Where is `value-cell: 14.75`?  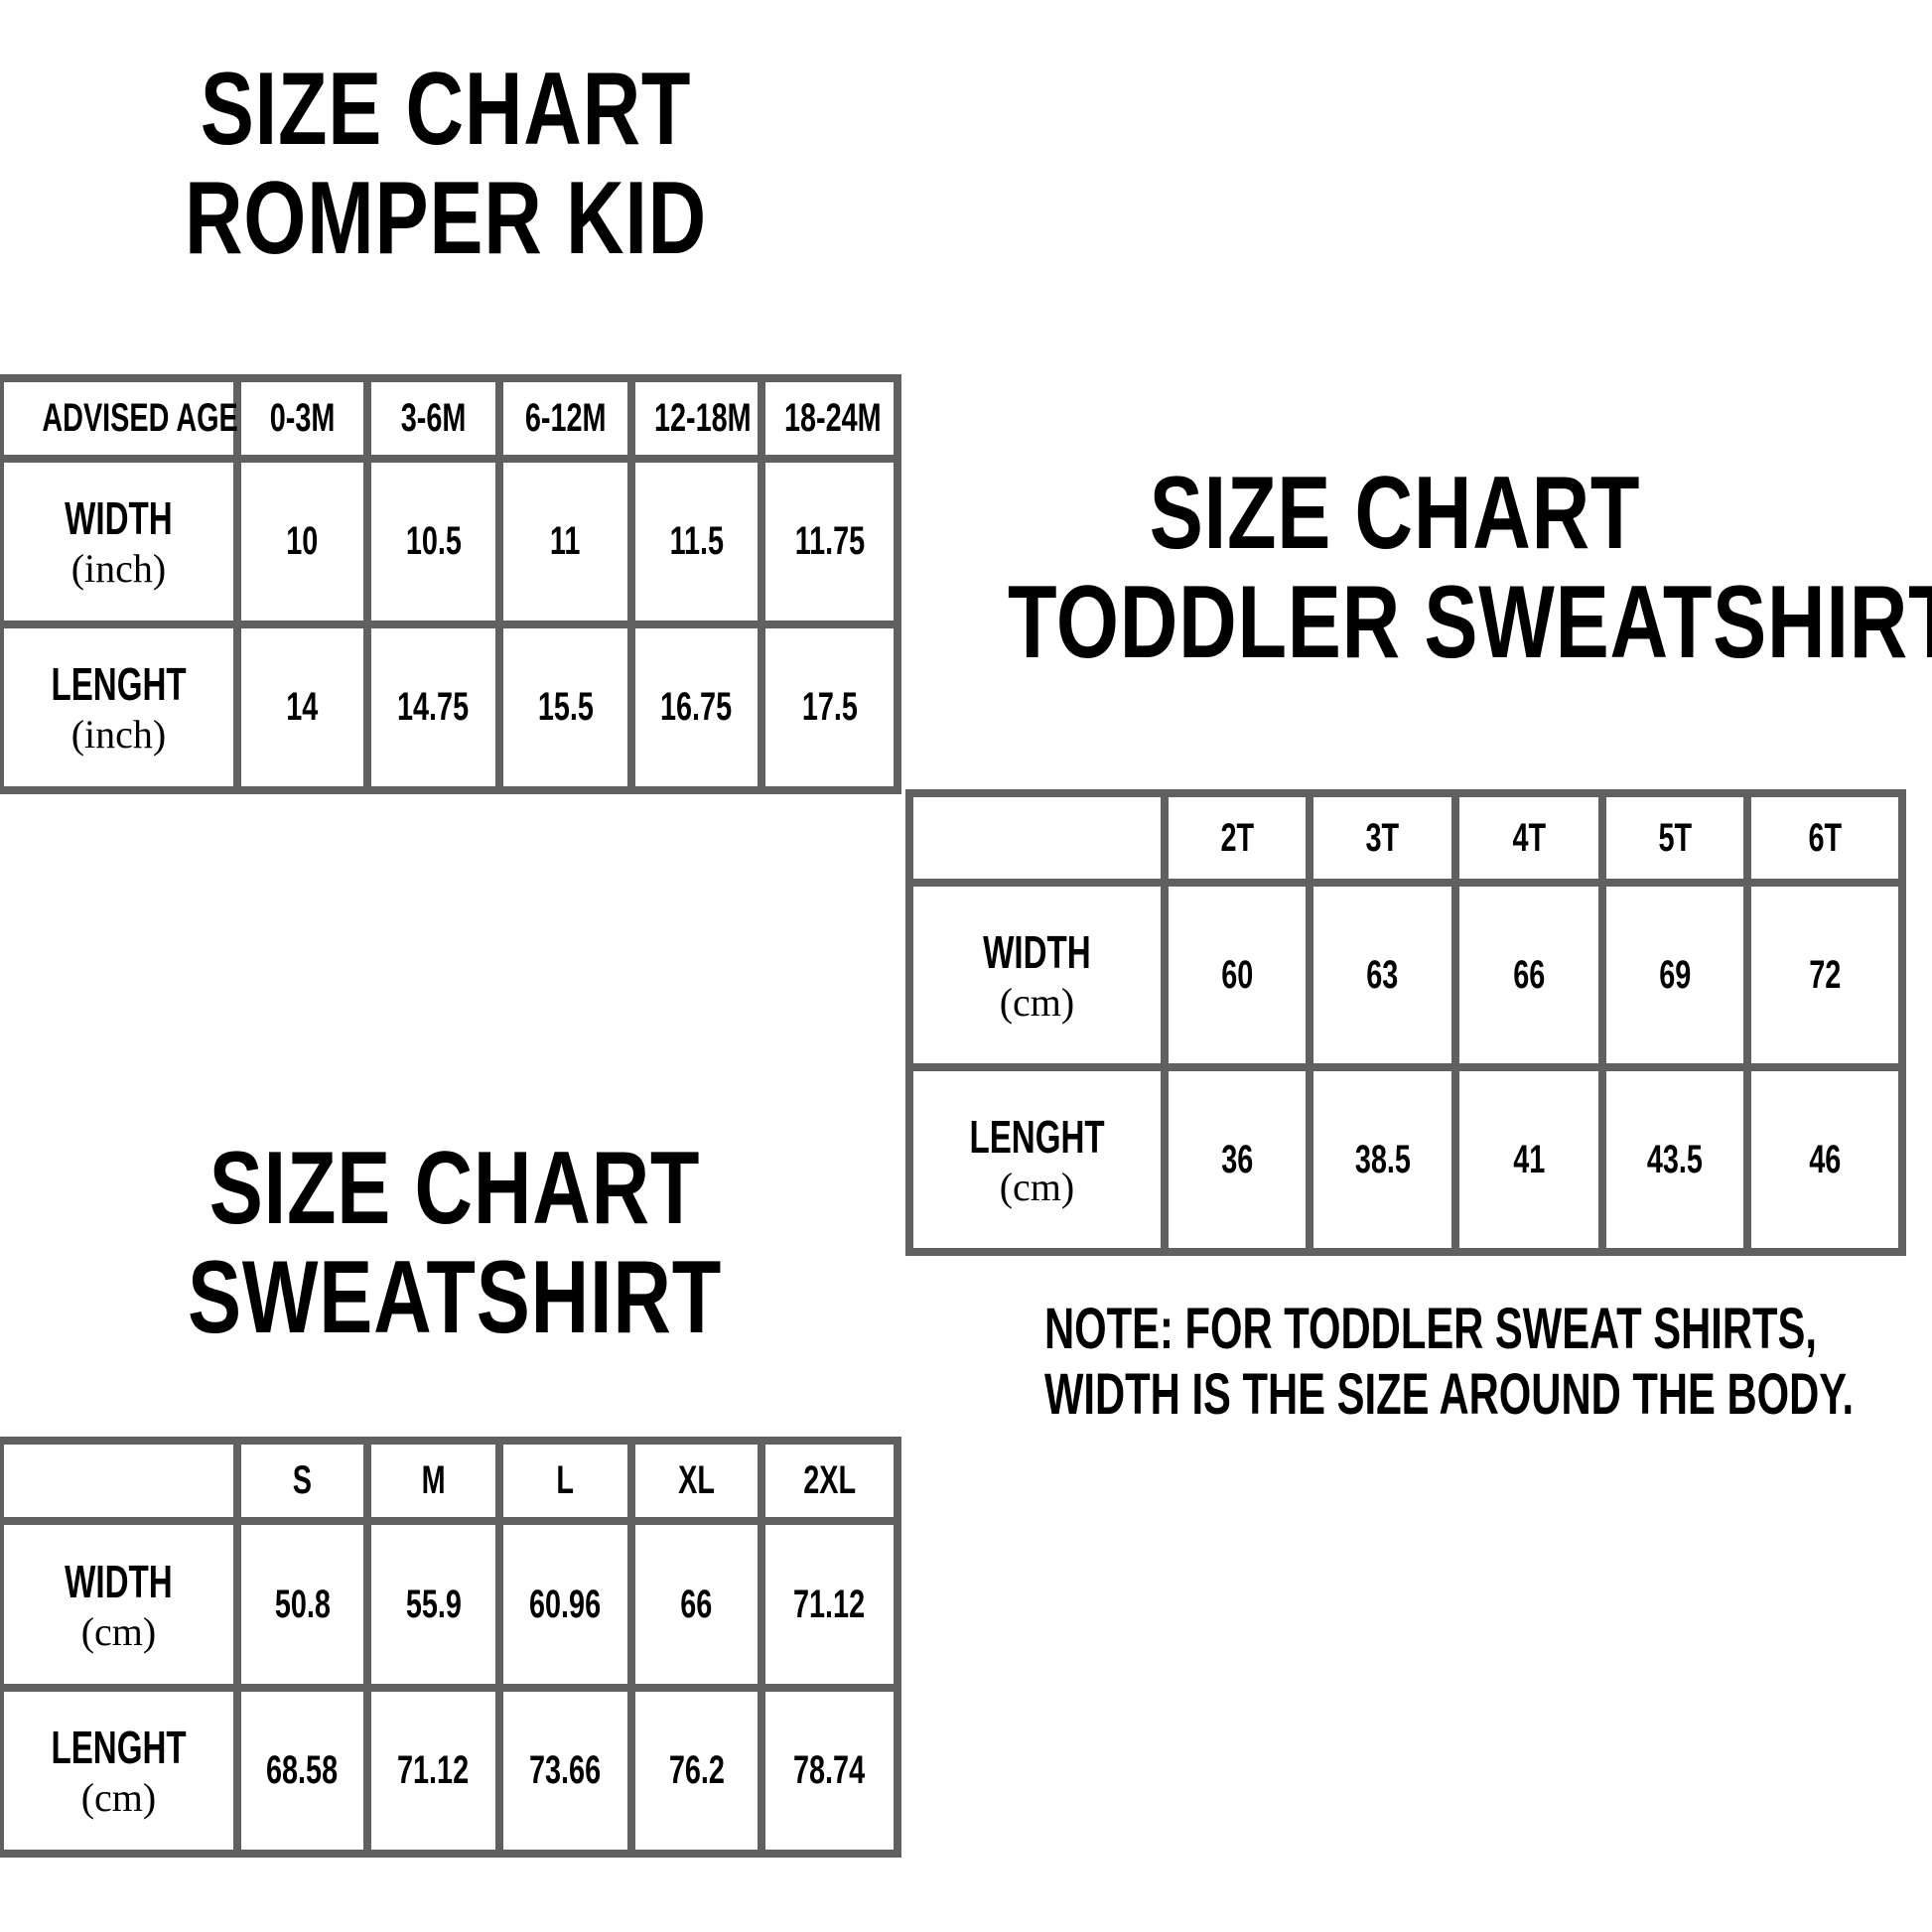 value-cell: 14.75 is located at coordinates (433, 707).